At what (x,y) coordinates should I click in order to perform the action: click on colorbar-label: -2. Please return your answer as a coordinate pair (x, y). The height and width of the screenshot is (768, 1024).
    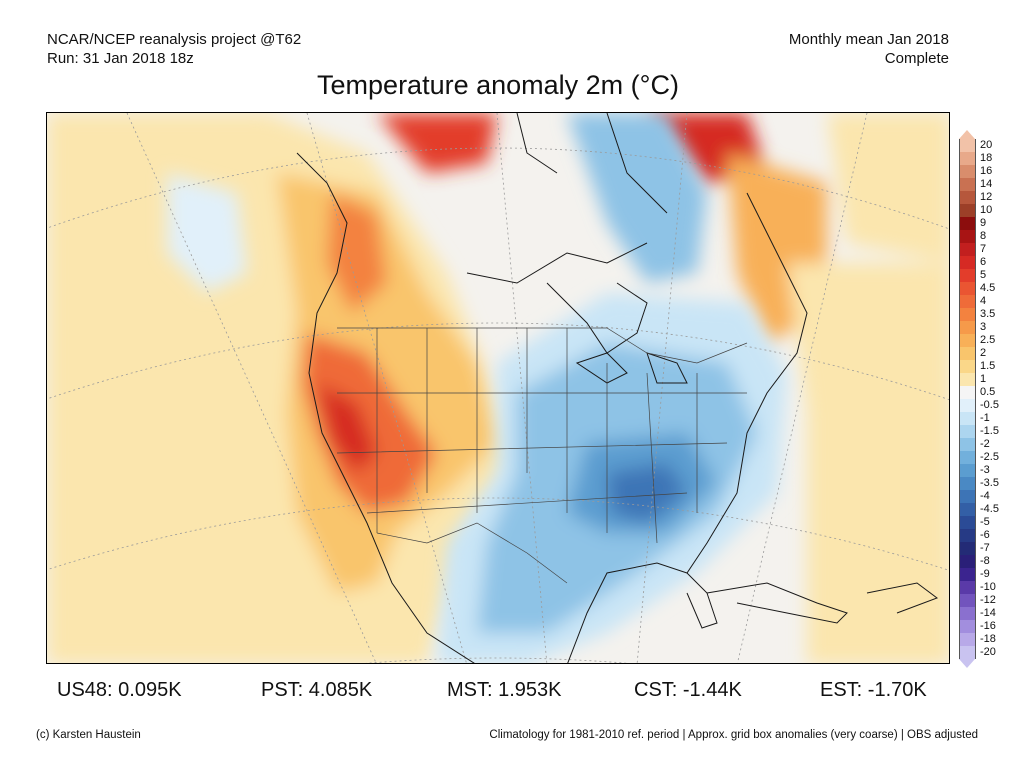
    Looking at the image, I should click on (985, 444).